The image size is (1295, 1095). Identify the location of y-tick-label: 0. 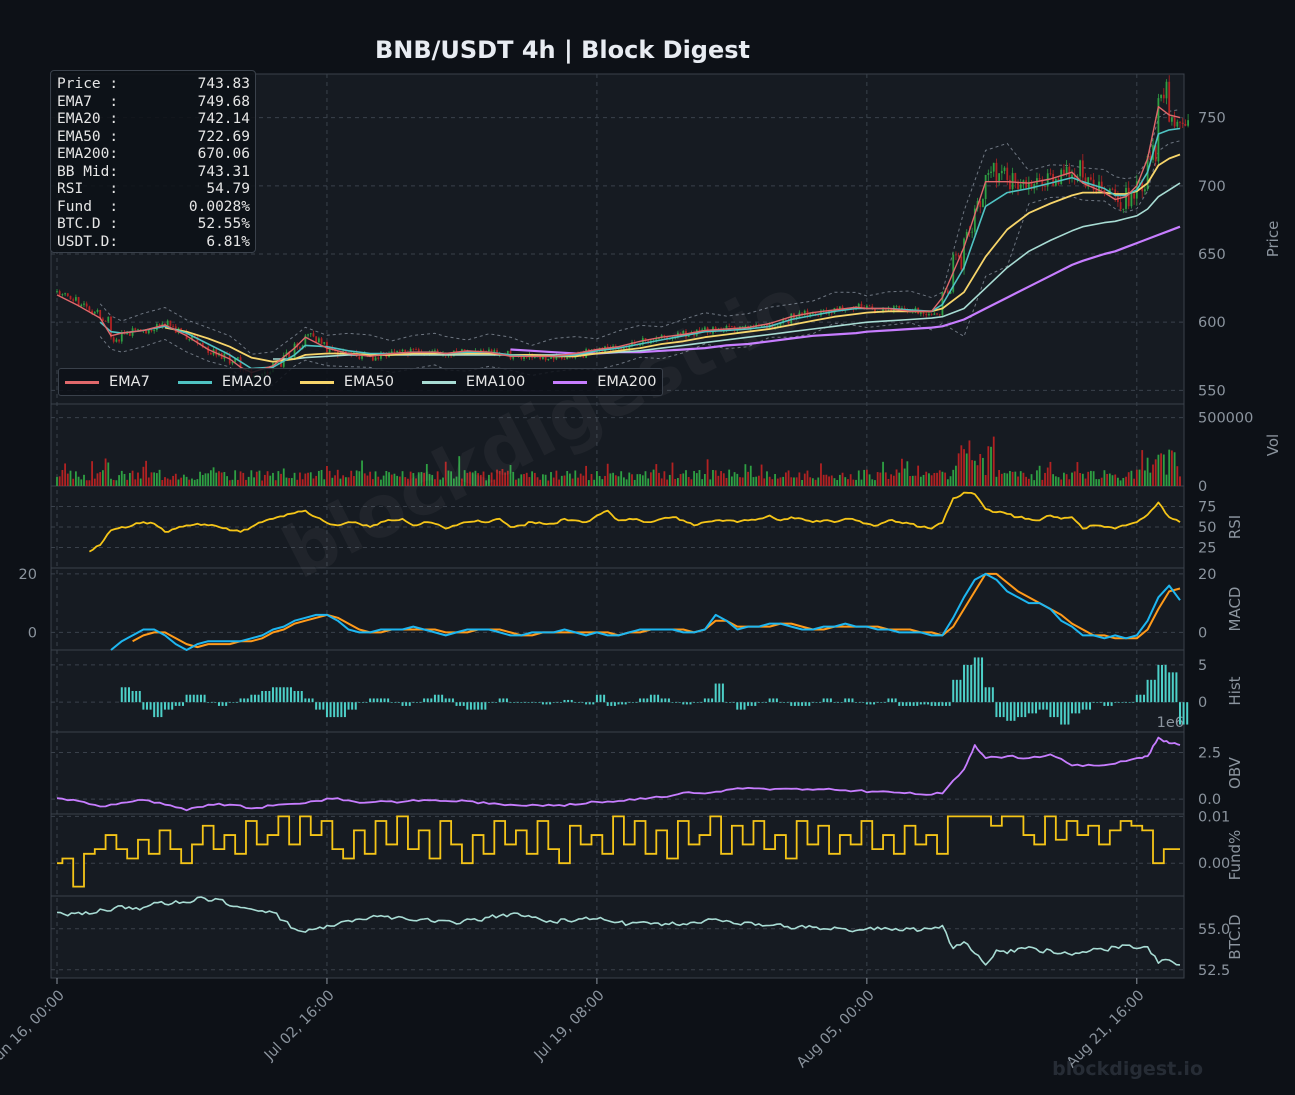
(1202, 703).